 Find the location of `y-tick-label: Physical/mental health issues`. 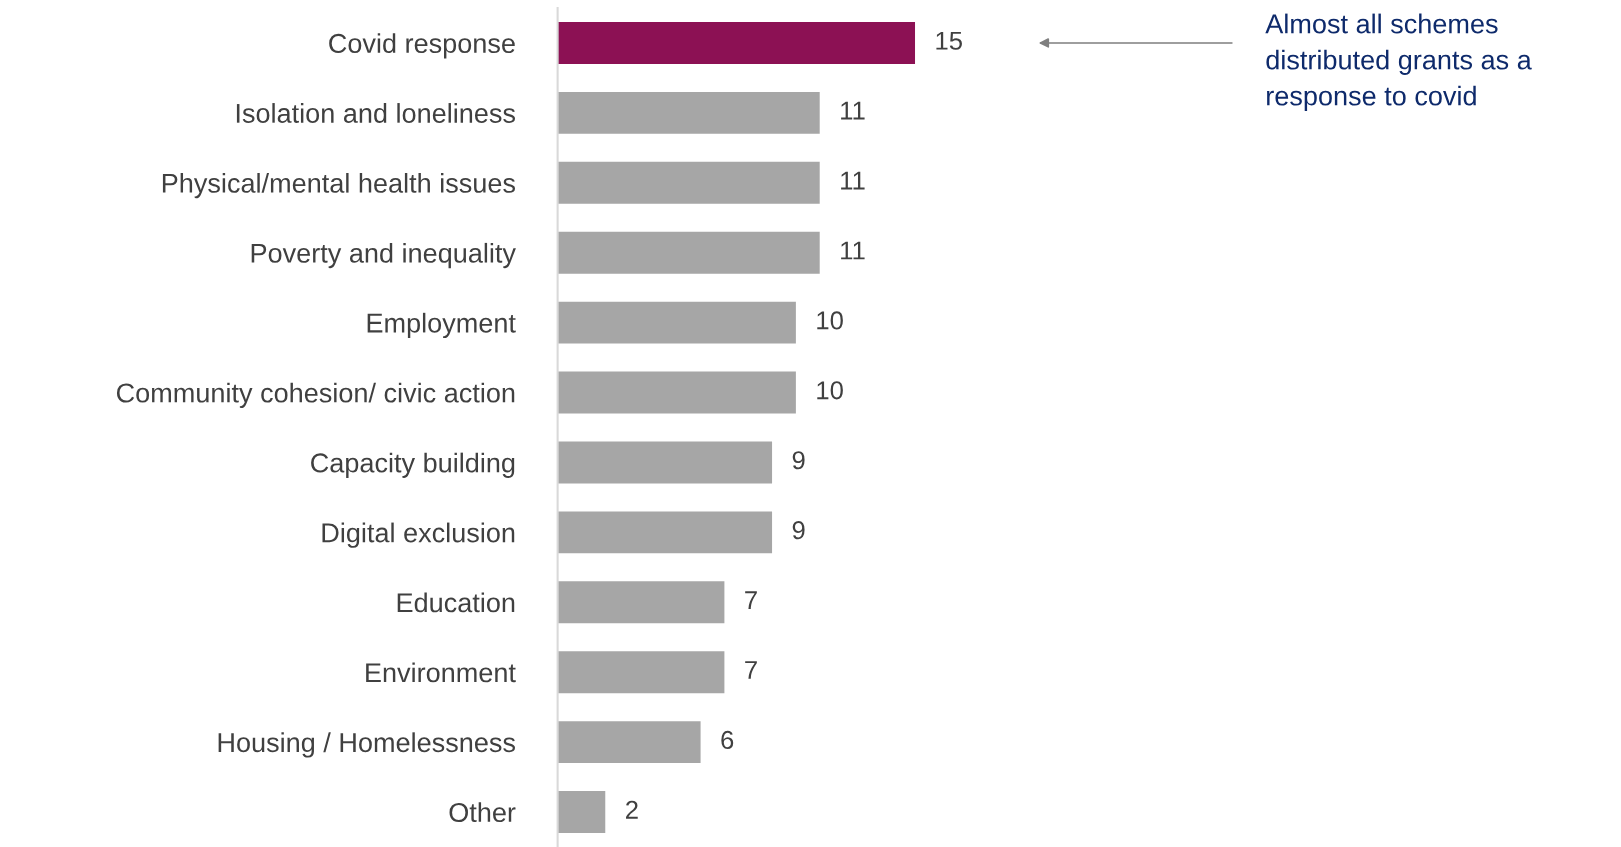

y-tick-label: Physical/mental health issues is located at coordinates (338, 185).